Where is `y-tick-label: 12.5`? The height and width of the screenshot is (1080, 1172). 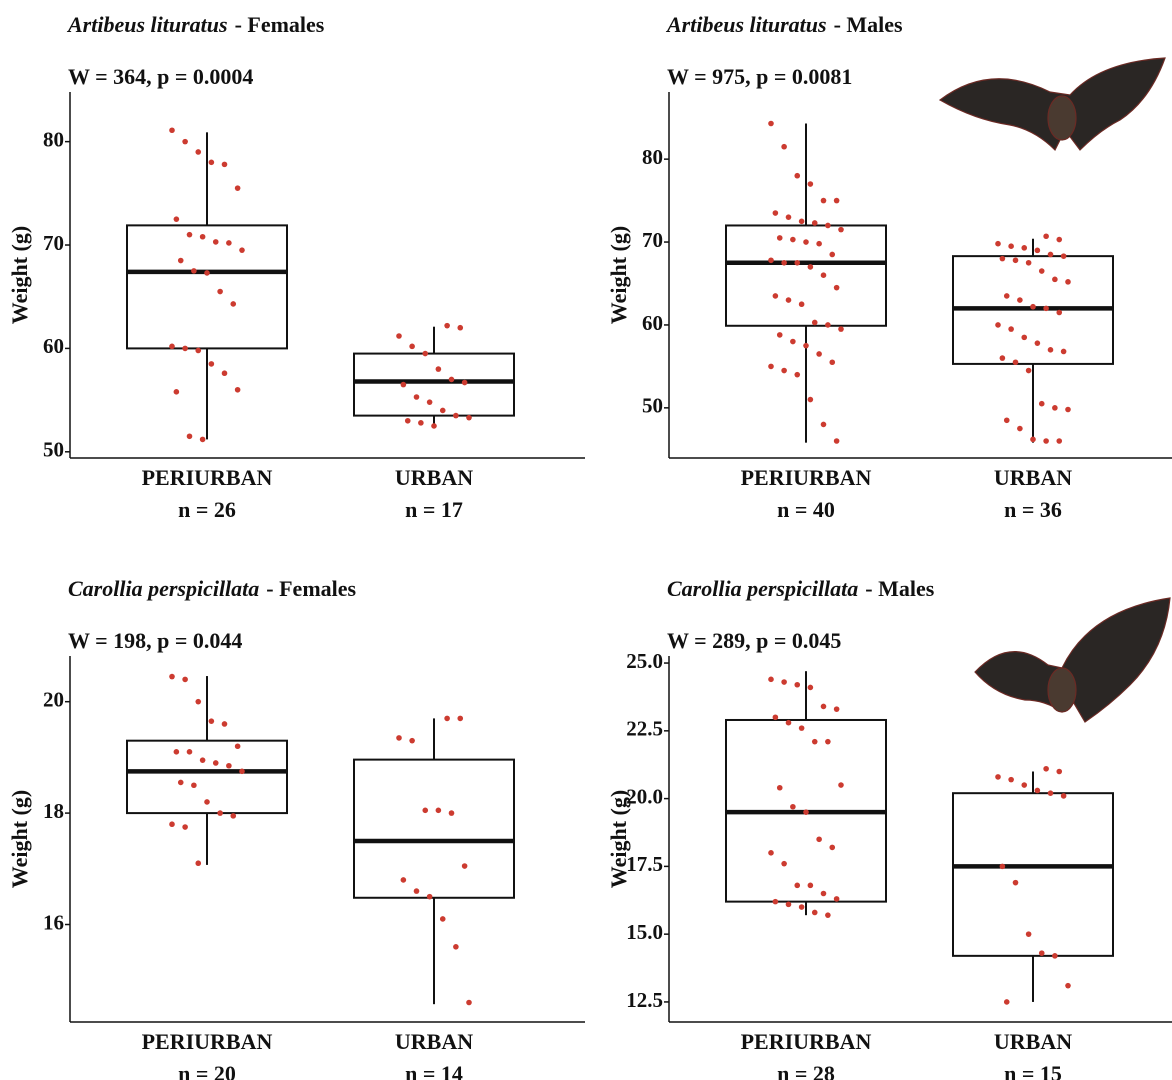
y-tick-label: 12.5 is located at coordinates (644, 1000).